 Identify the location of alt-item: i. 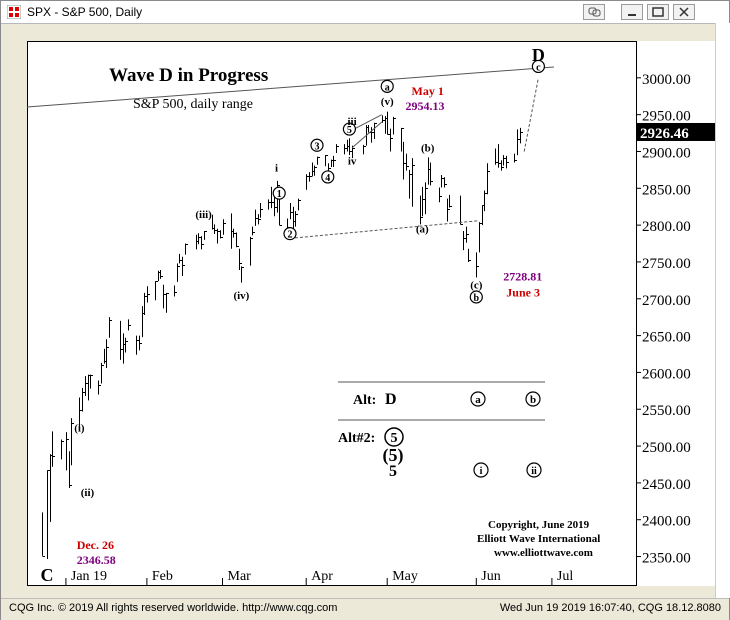
(481, 471).